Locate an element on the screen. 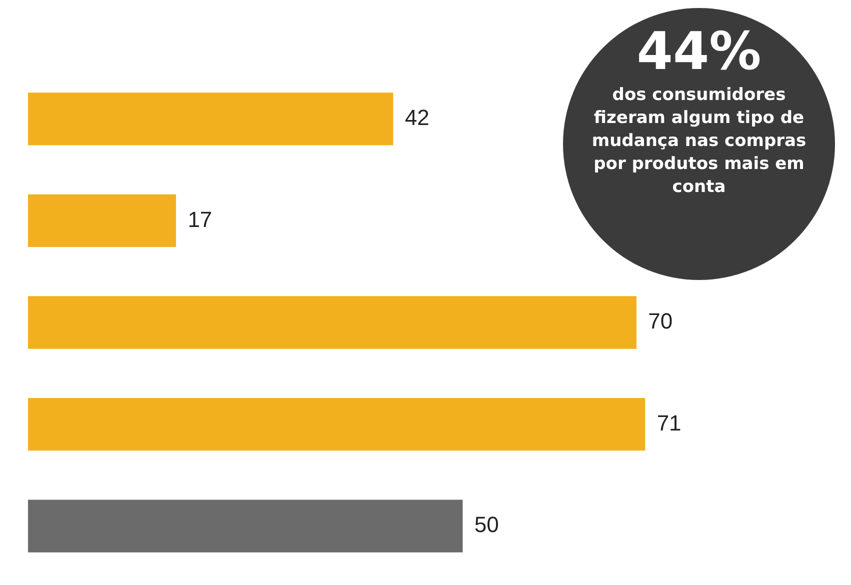 The width and height of the screenshot is (851, 585). data-label: 17 is located at coordinates (200, 219).